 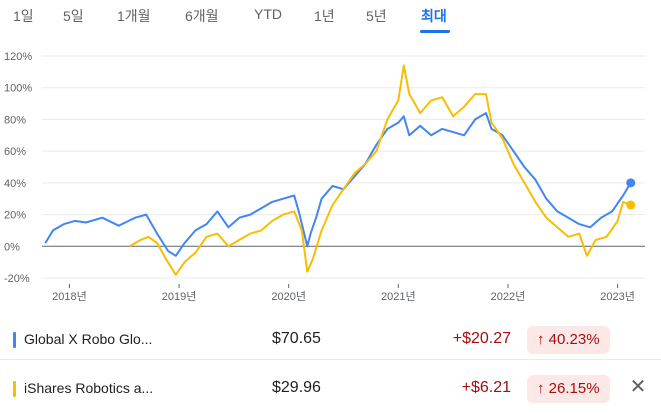 What do you see at coordinates (15, 216) in the screenshot?
I see `y-tick-label: 20%` at bounding box center [15, 216].